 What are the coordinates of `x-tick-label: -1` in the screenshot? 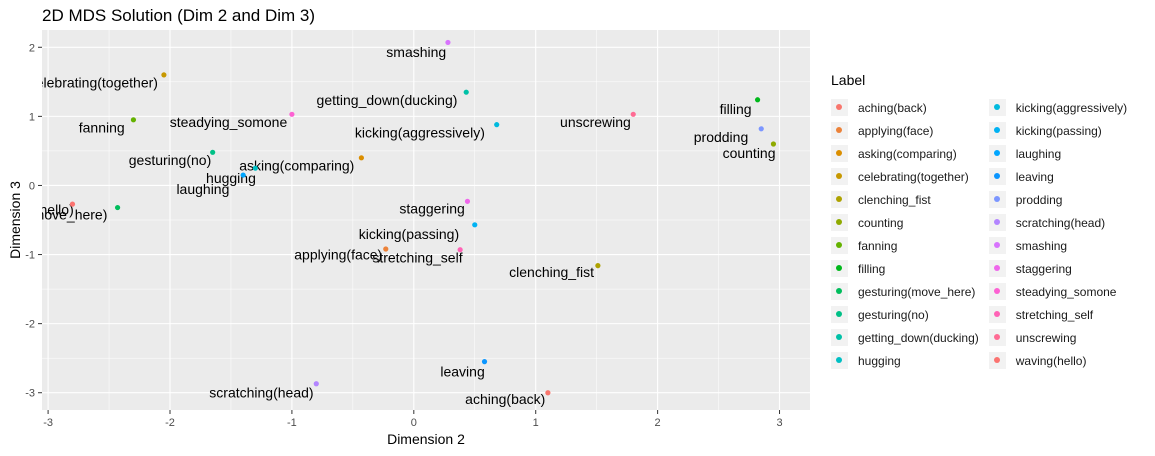 It's located at (292, 423).